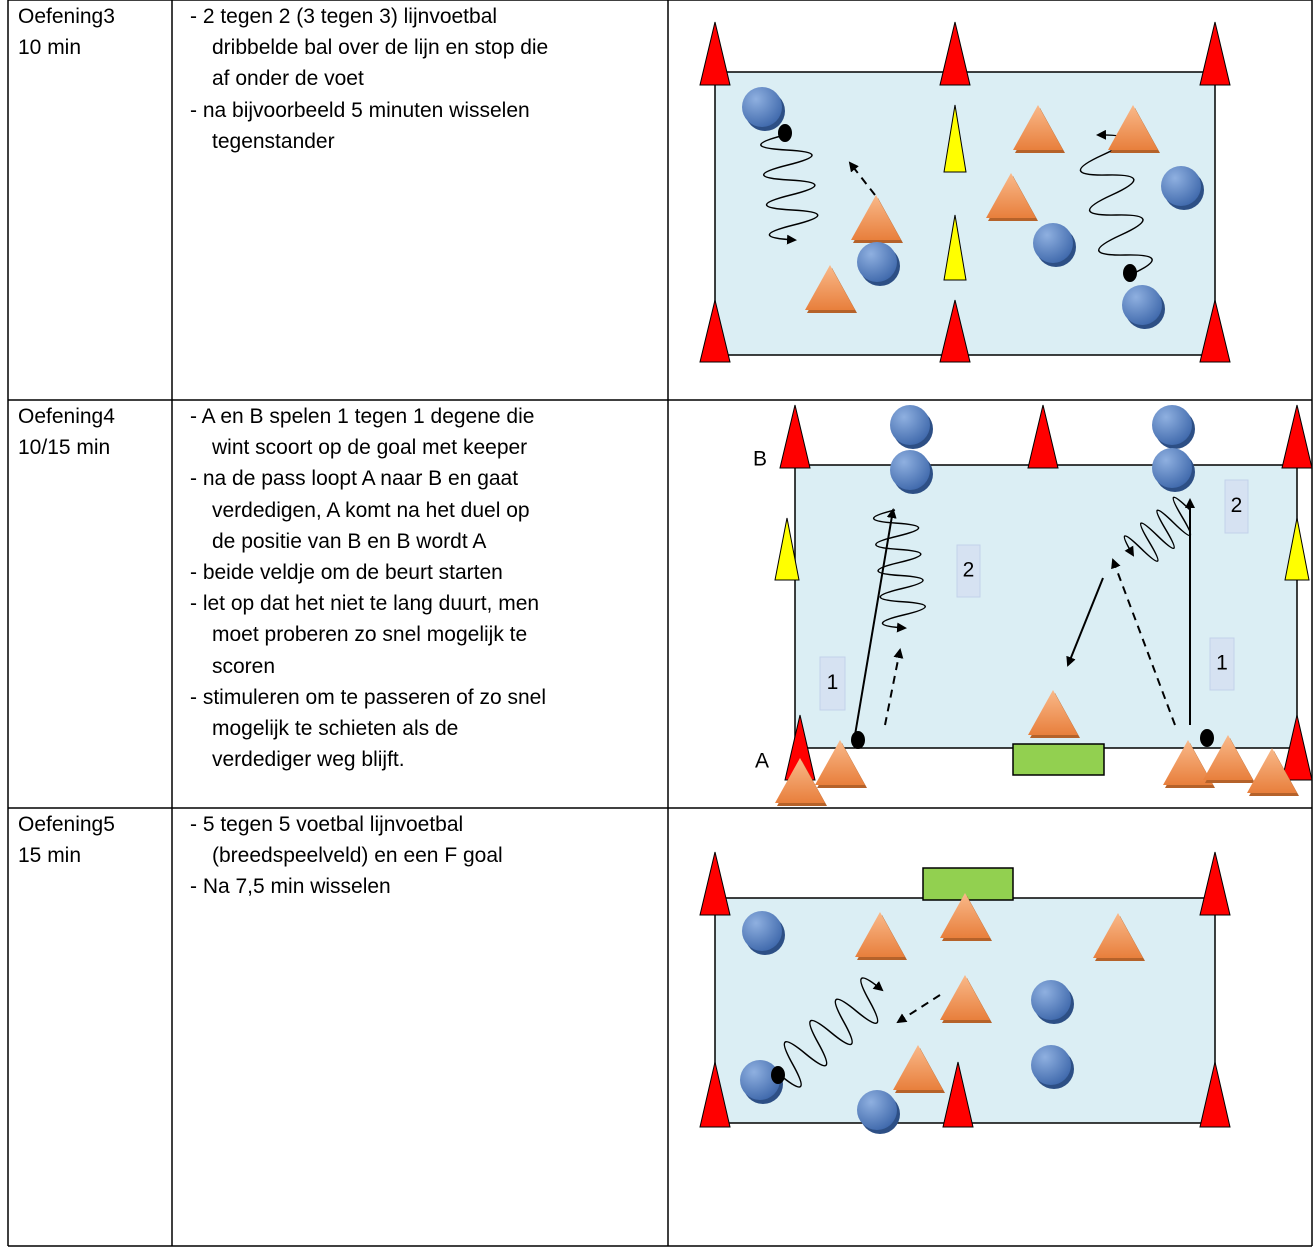 This screenshot has height=1248, width=1314. Describe the element at coordinates (66, 416) in the screenshot. I see `exercise-name: Oefening4` at that location.